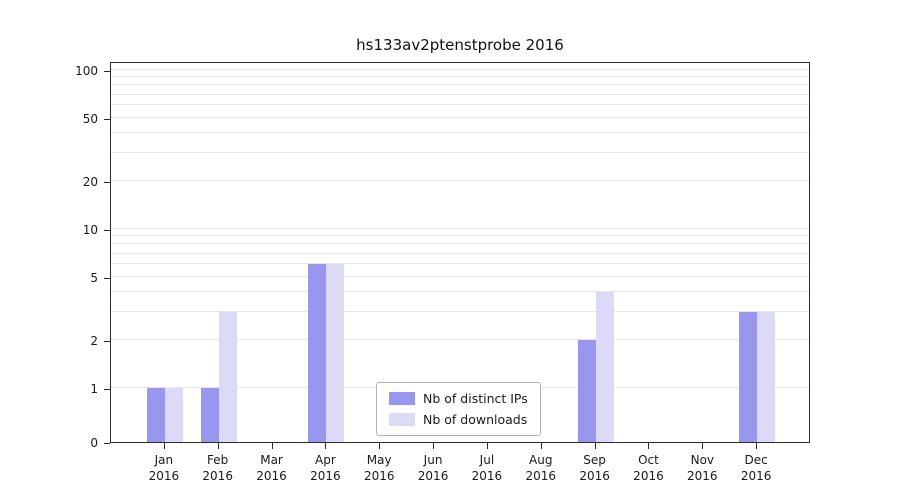 This screenshot has height=500, width=900. Describe the element at coordinates (594, 468) in the screenshot. I see `x-tick-label: Sep 2016` at that location.